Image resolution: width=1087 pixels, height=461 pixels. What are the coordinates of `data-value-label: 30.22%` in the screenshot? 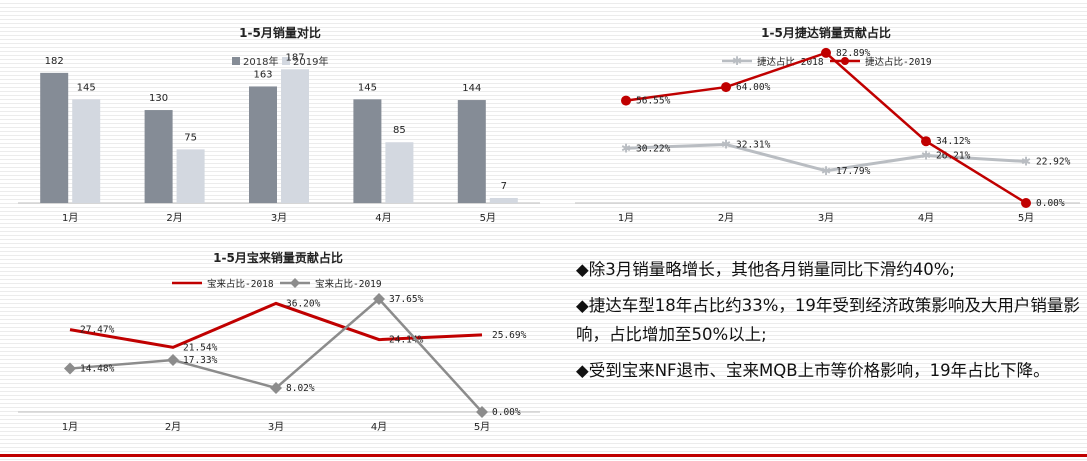 It's located at (653, 148).